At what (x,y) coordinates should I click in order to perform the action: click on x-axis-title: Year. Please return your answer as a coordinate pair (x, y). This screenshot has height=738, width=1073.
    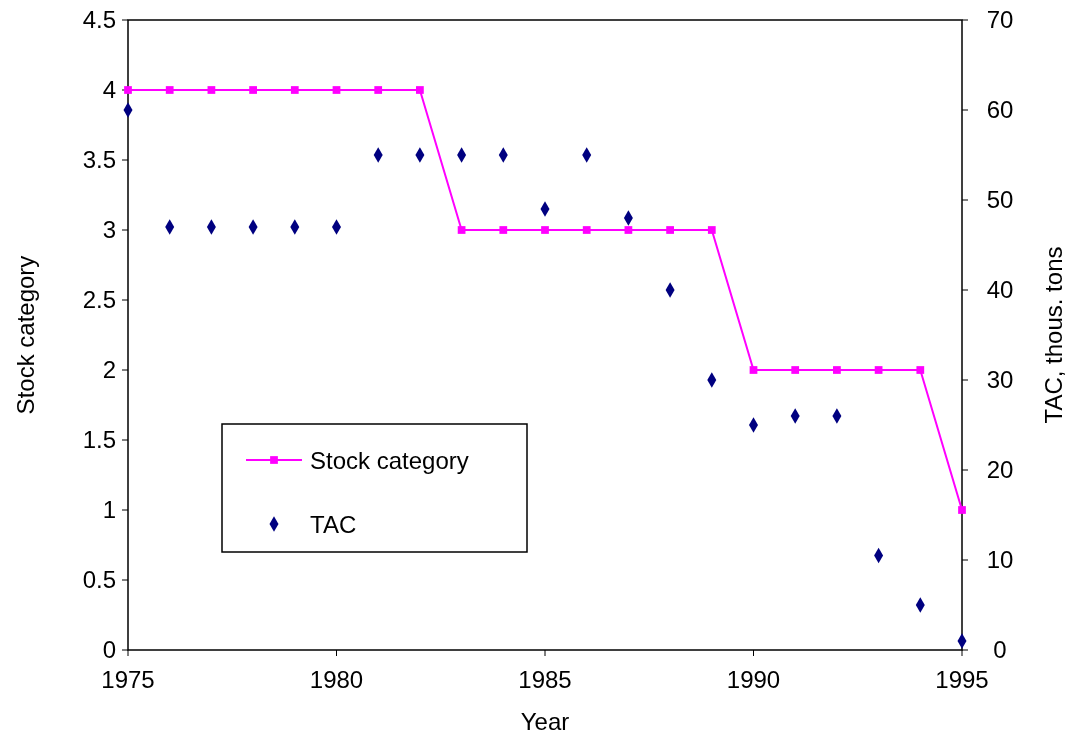
    Looking at the image, I should click on (545, 721).